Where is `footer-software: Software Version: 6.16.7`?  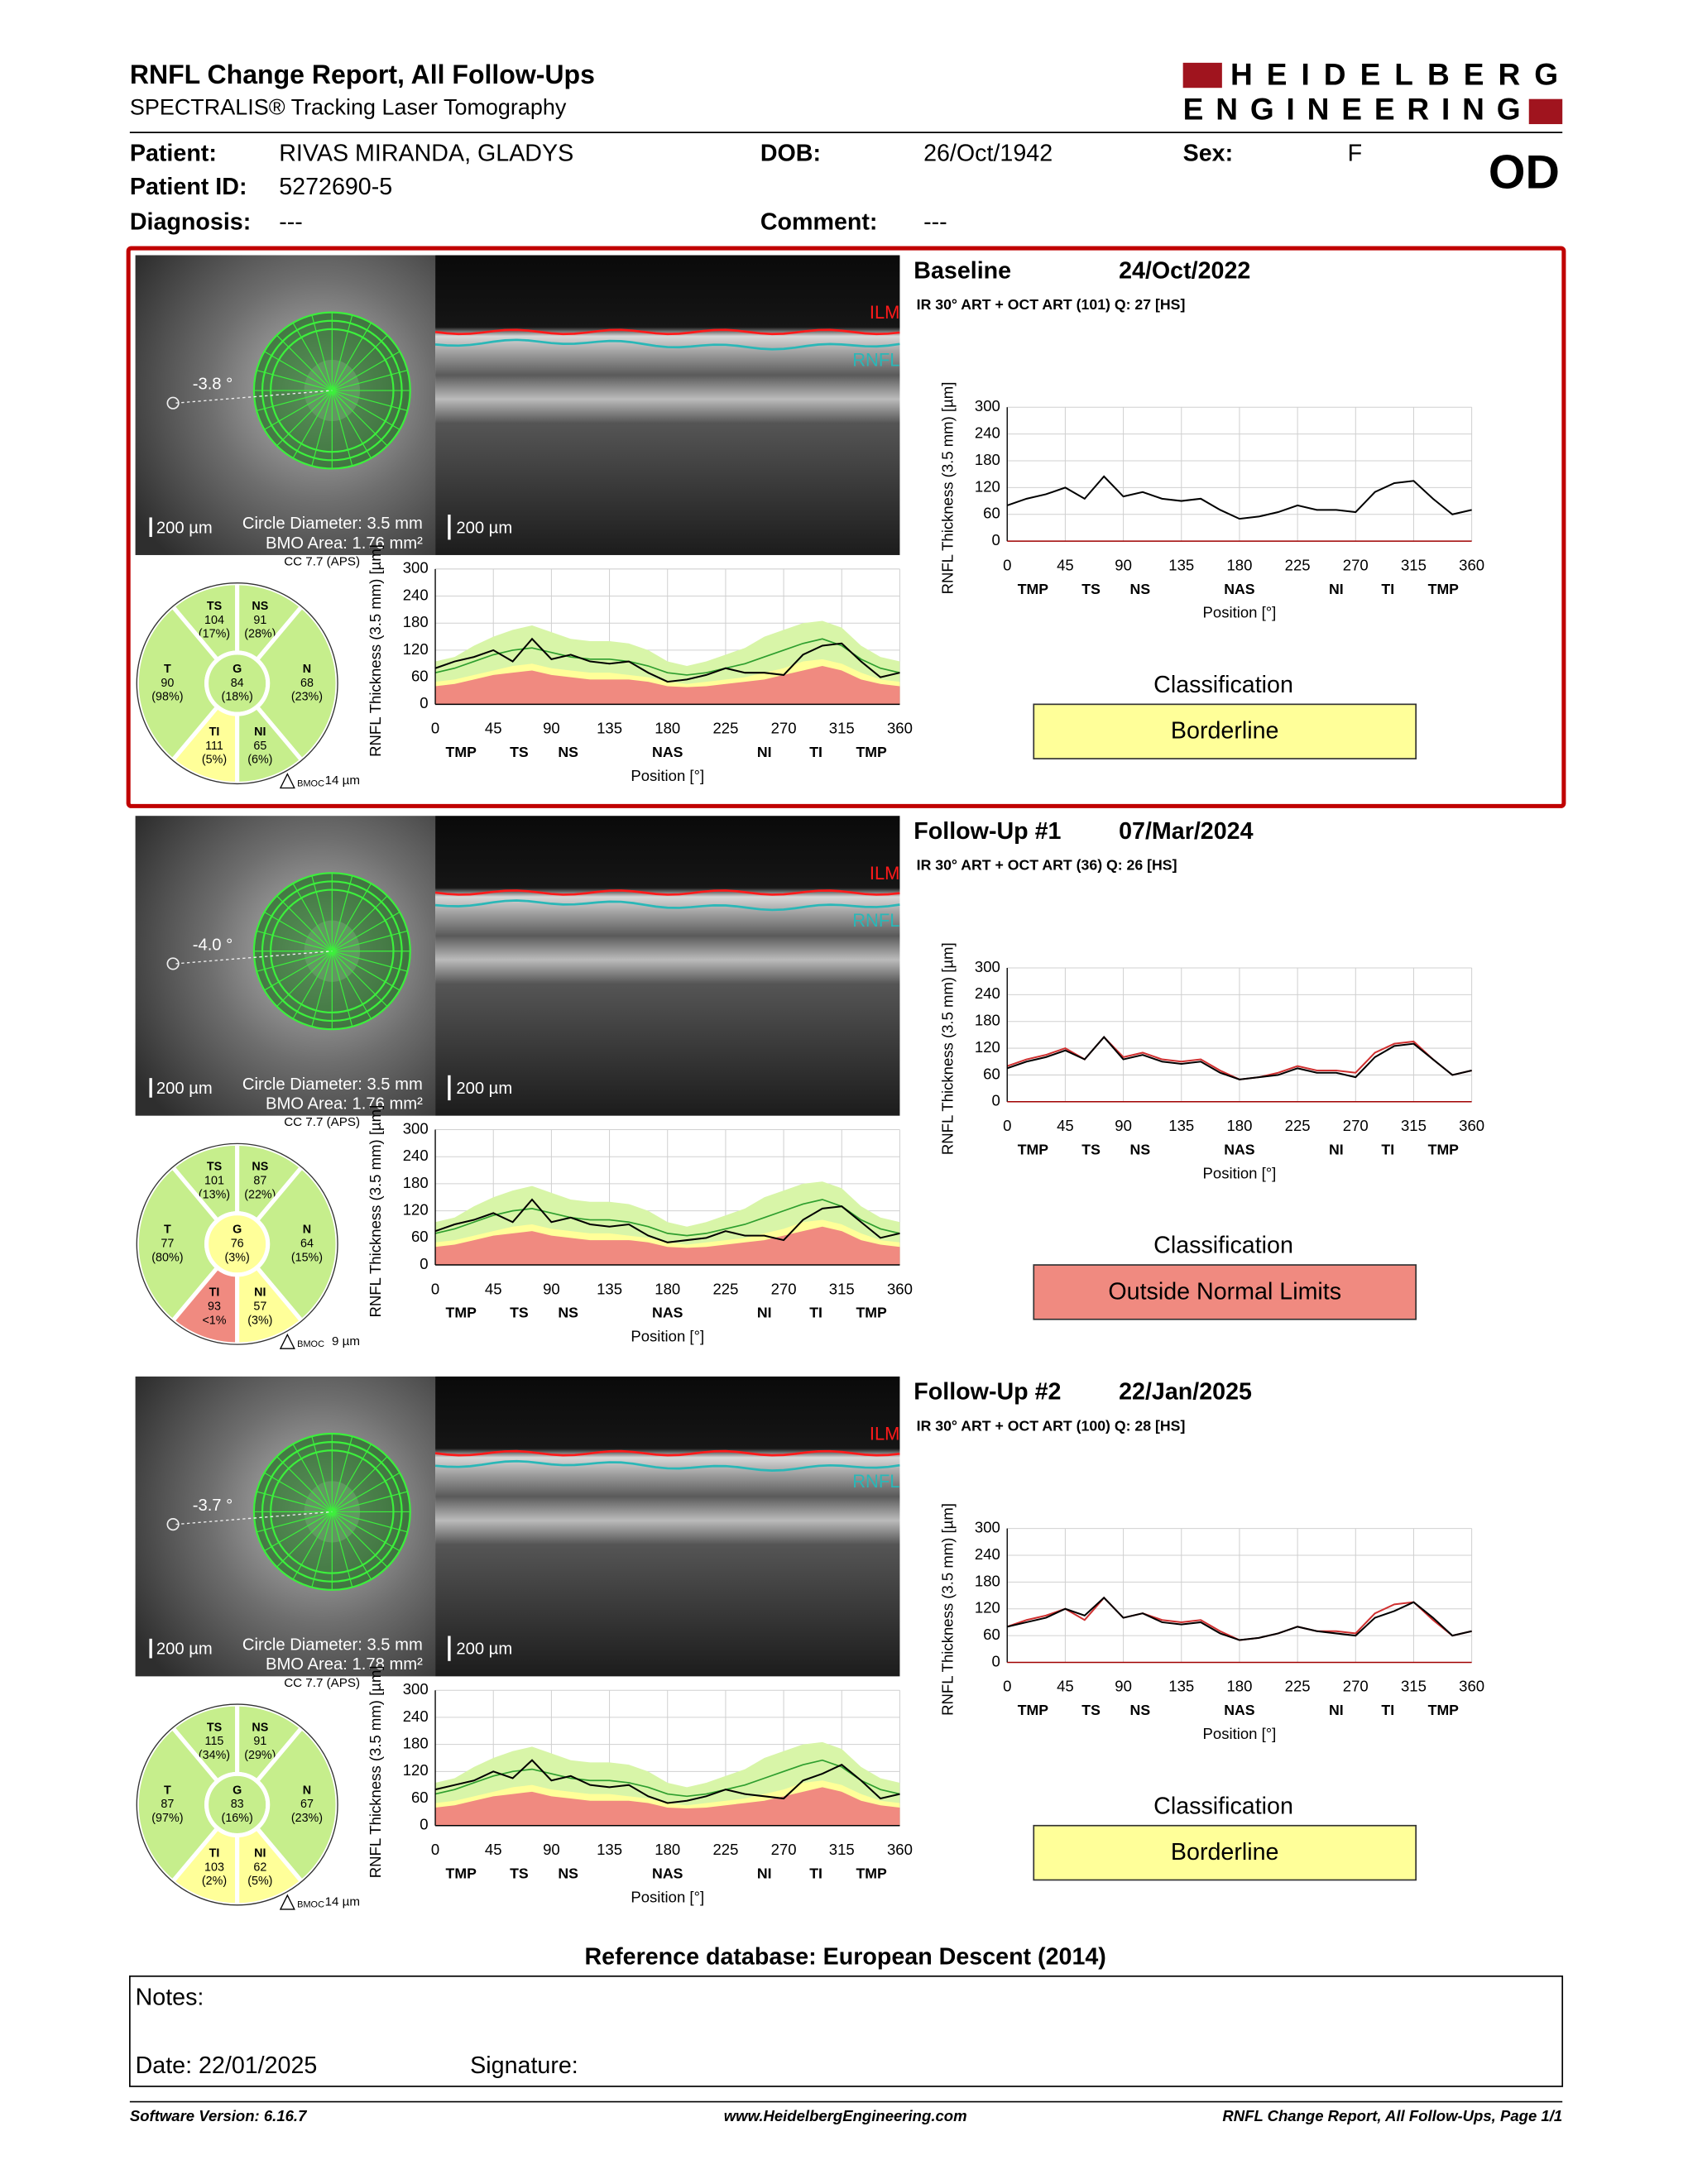 footer-software: Software Version: 6.16.7 is located at coordinates (219, 2115).